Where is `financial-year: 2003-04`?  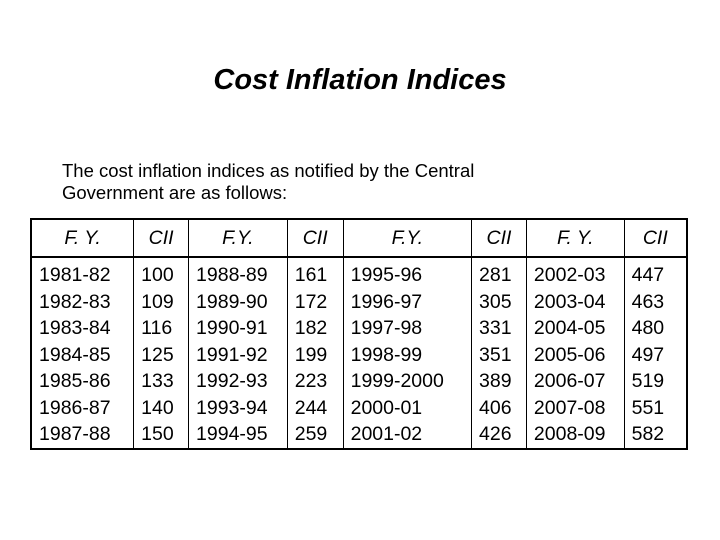 financial-year: 2003-04 is located at coordinates (575, 301).